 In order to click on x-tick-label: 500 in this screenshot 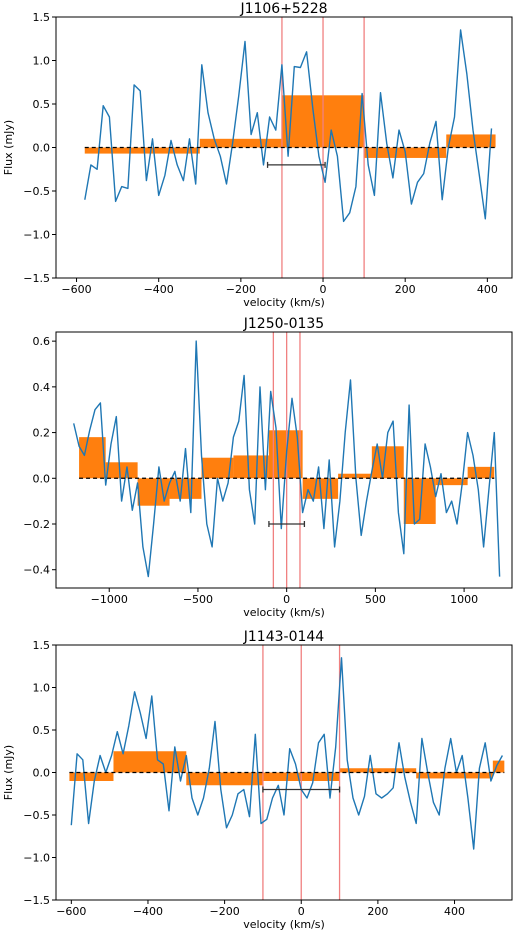, I will do `click(375, 599)`.